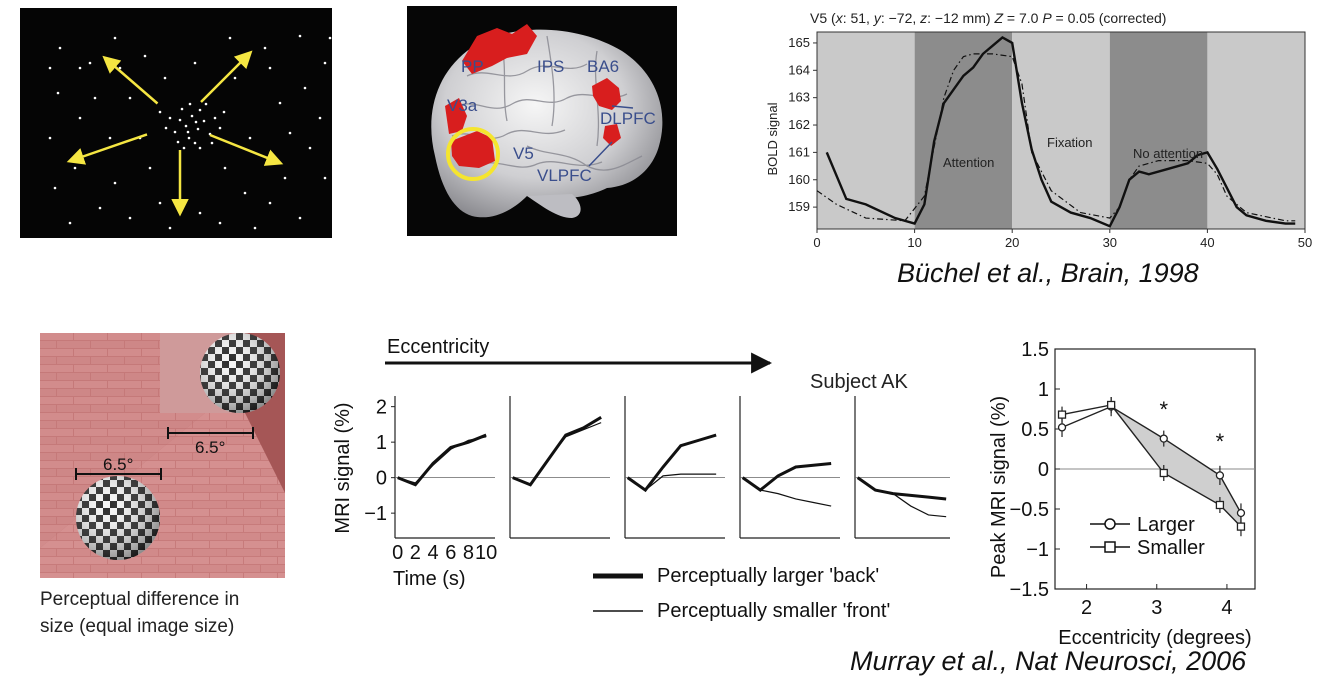  I want to click on y-tick-label: 160, so click(799, 179).